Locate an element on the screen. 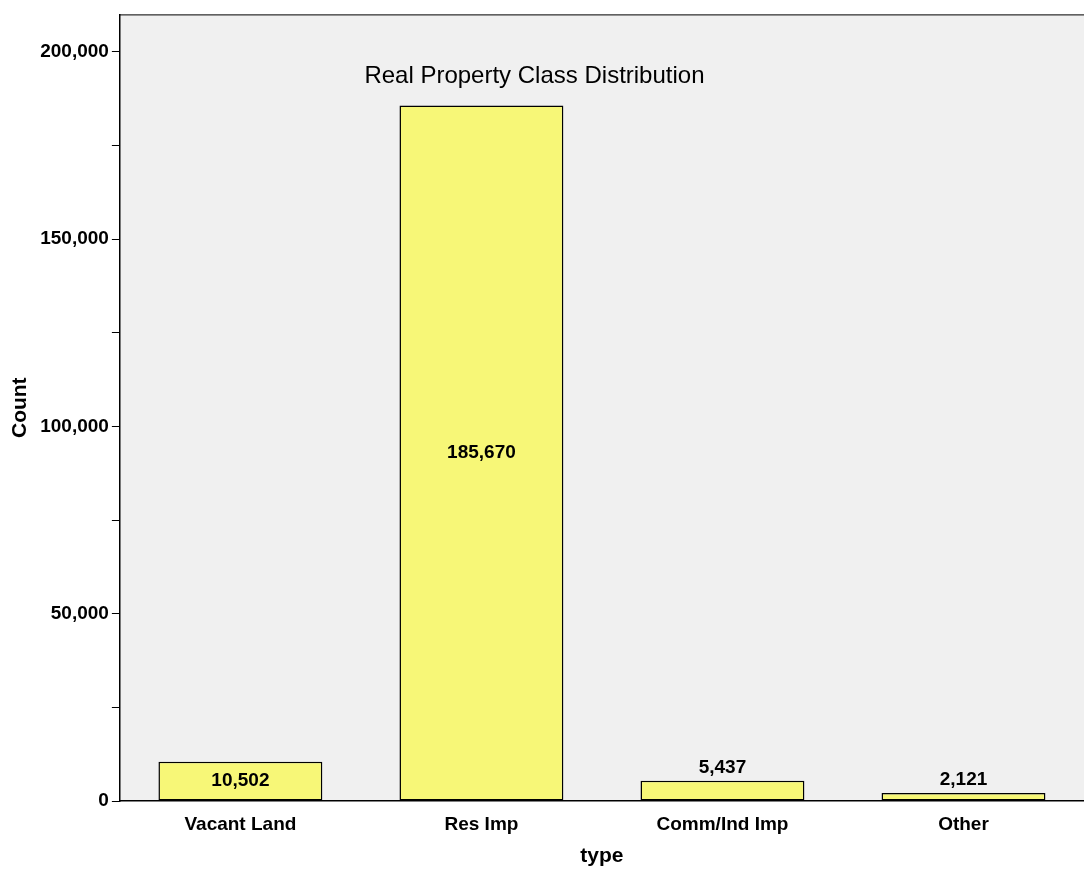 The width and height of the screenshot is (1084, 877). y-tick-label: 100,000 is located at coordinates (74, 425).